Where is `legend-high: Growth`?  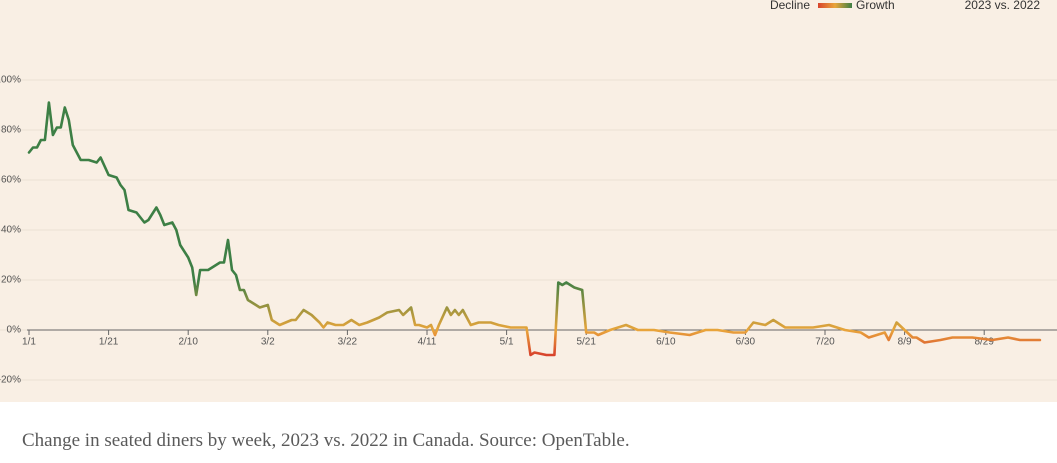
legend-high: Growth is located at coordinates (875, 6).